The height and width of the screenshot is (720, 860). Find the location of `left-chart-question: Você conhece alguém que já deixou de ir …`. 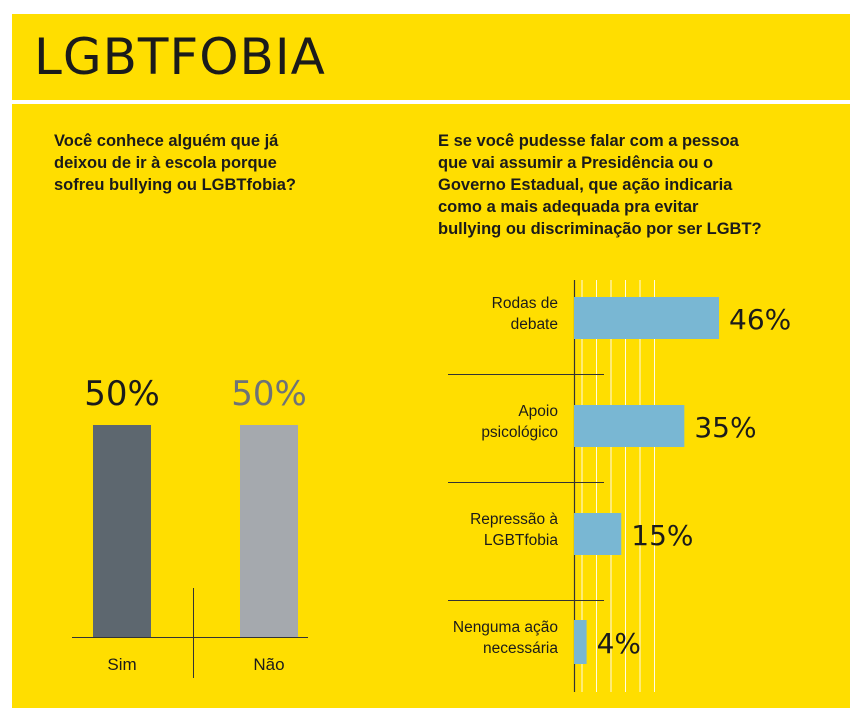

left-chart-question: Você conhece alguém que já deixou de ir … is located at coordinates (175, 163).